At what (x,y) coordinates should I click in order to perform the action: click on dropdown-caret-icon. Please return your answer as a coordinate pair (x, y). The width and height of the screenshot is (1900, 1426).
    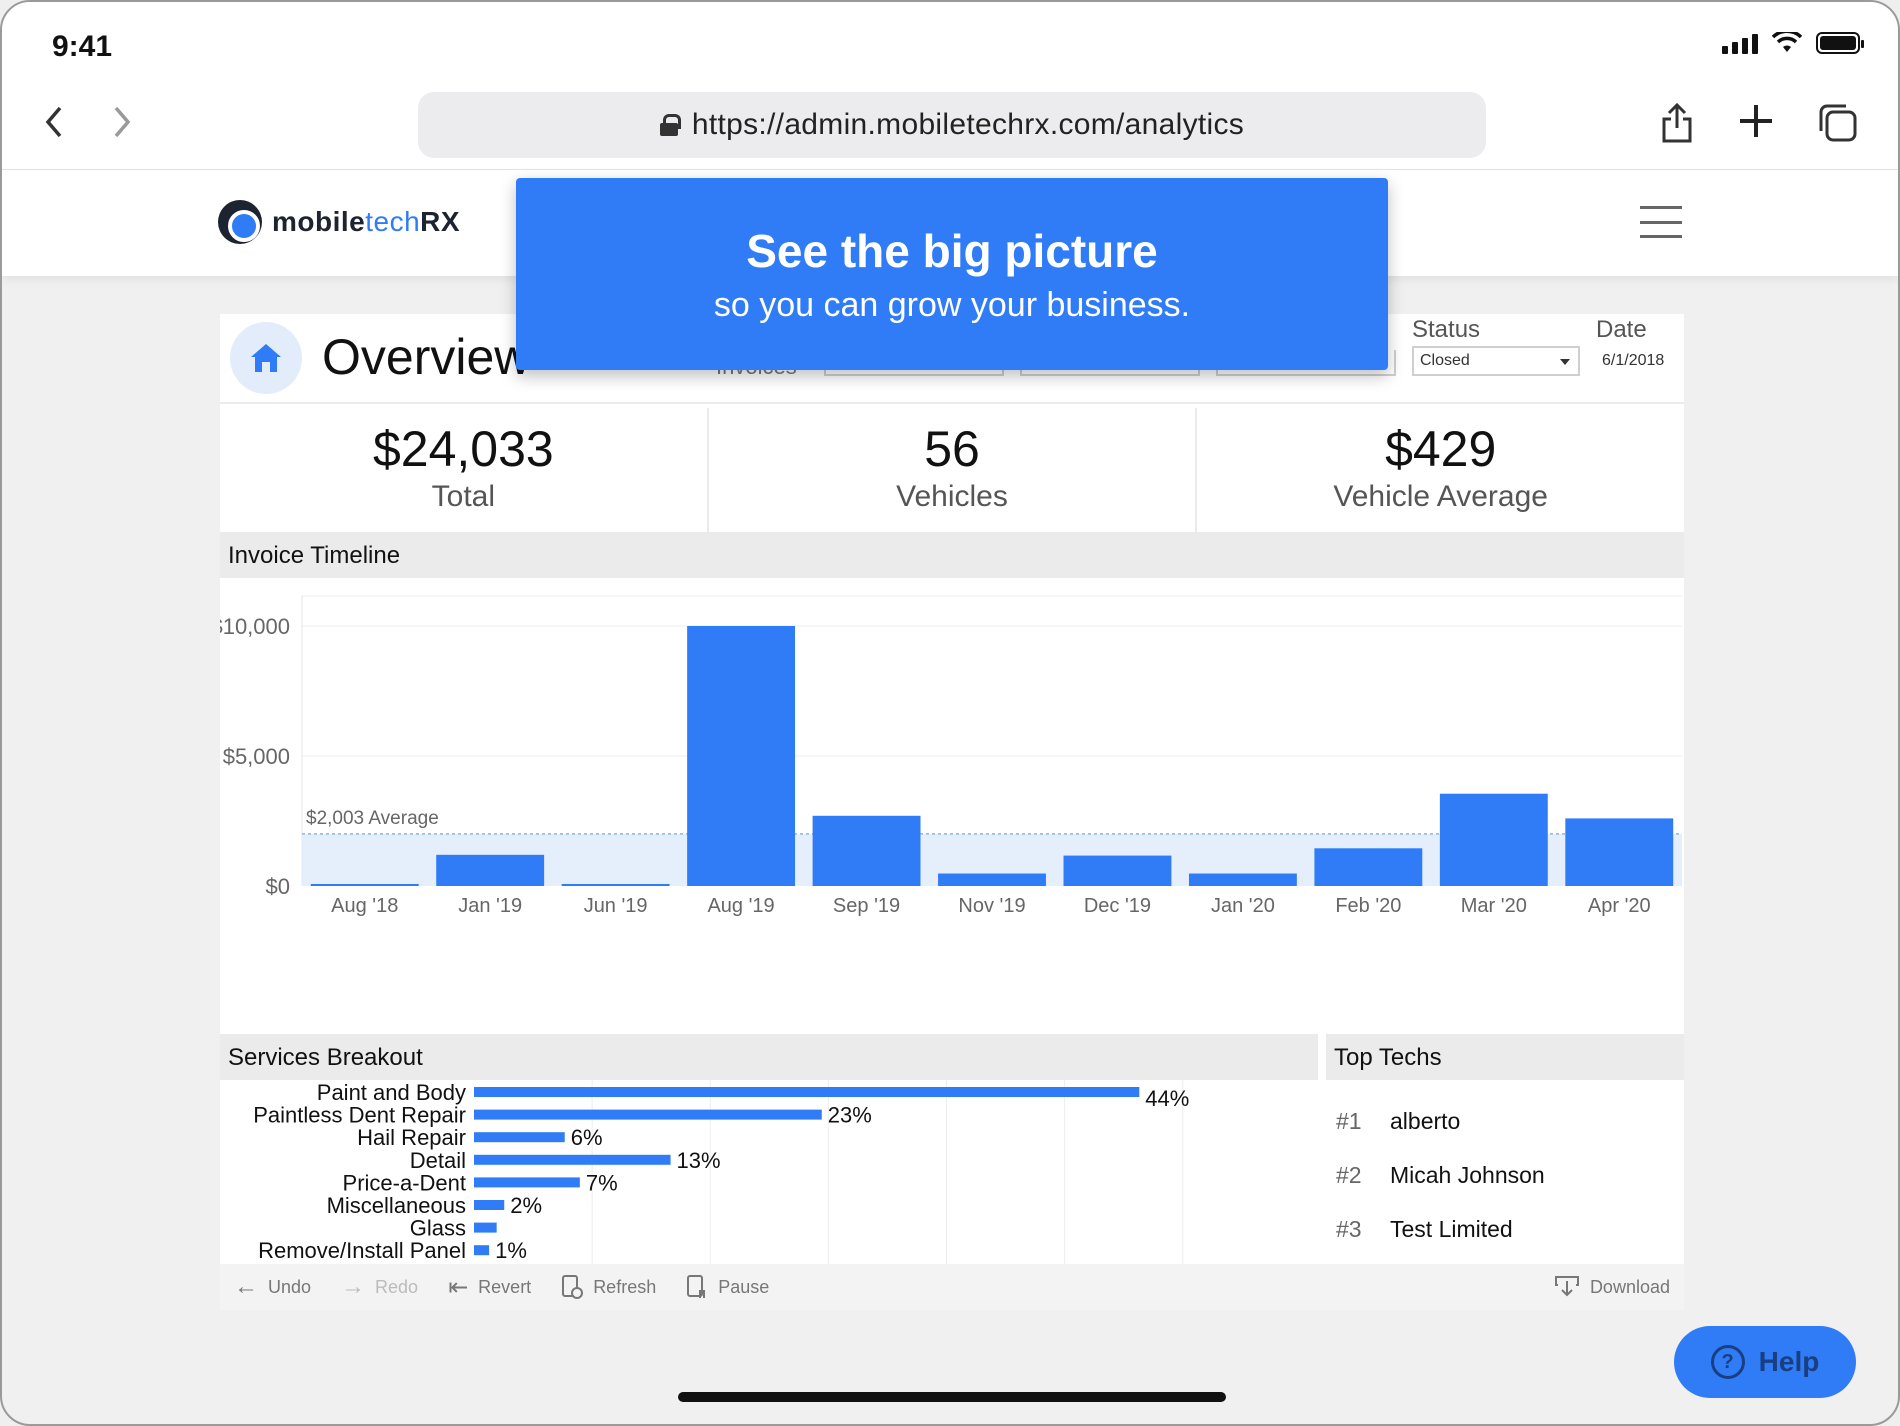
    Looking at the image, I should click on (1565, 362).